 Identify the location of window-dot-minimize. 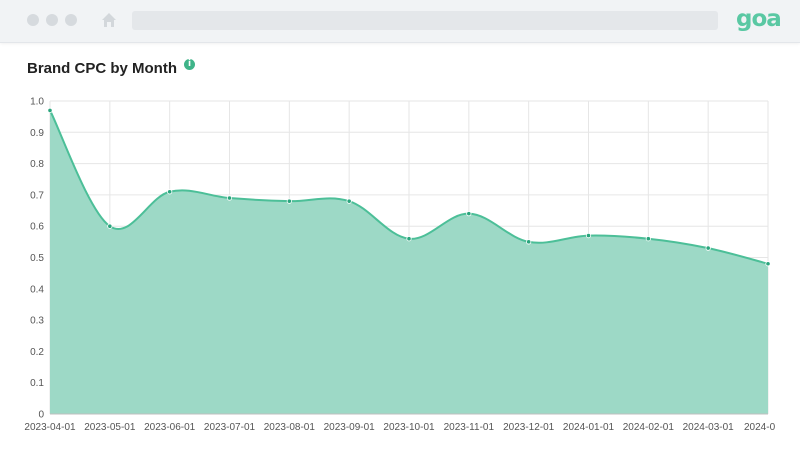
(52, 20).